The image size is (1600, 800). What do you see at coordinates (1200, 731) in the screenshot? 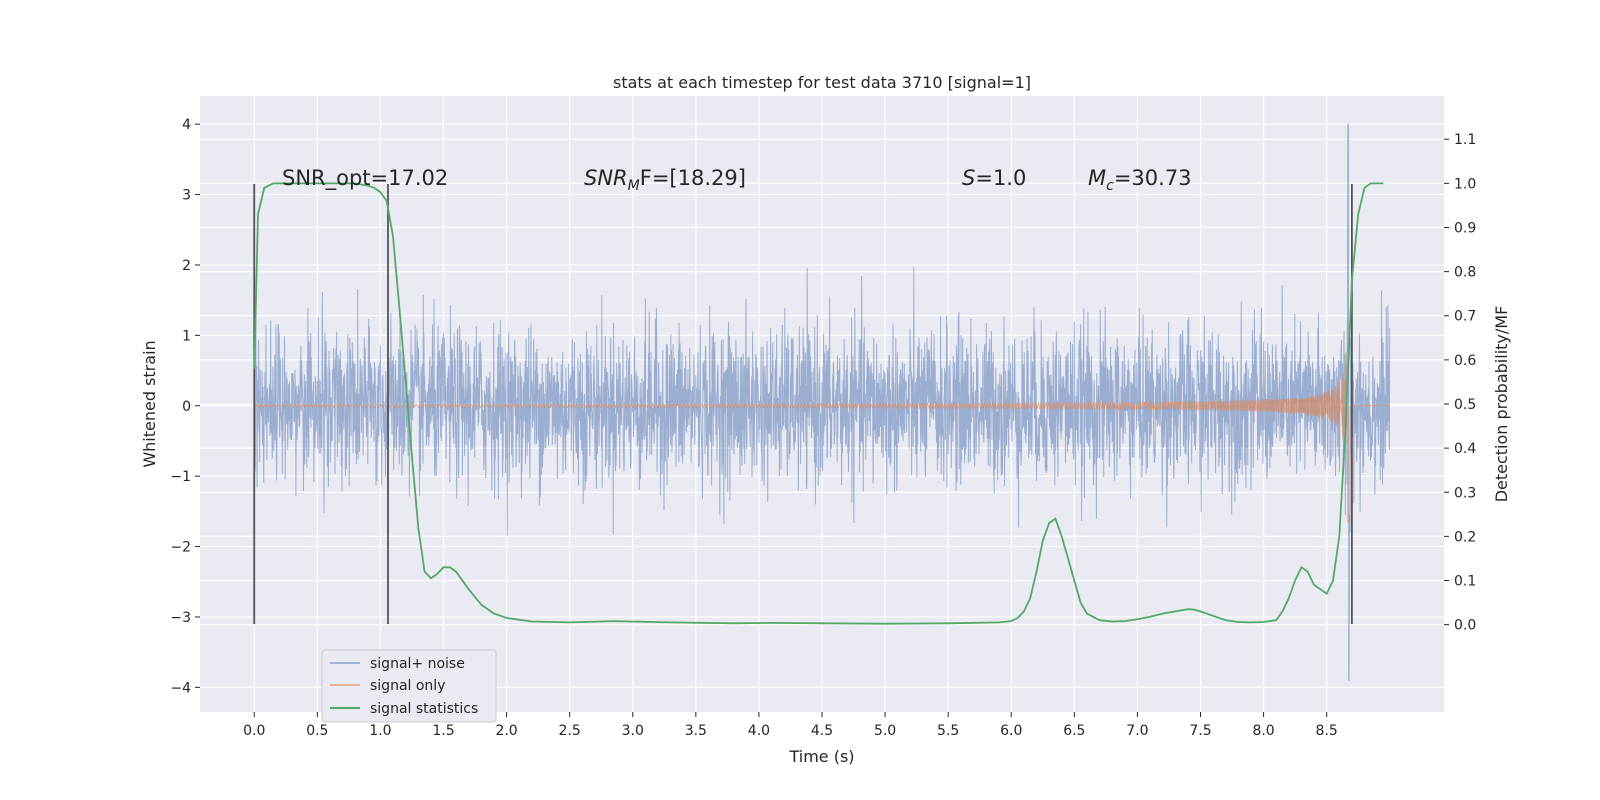
I see `x-tick-label: 7.5` at bounding box center [1200, 731].